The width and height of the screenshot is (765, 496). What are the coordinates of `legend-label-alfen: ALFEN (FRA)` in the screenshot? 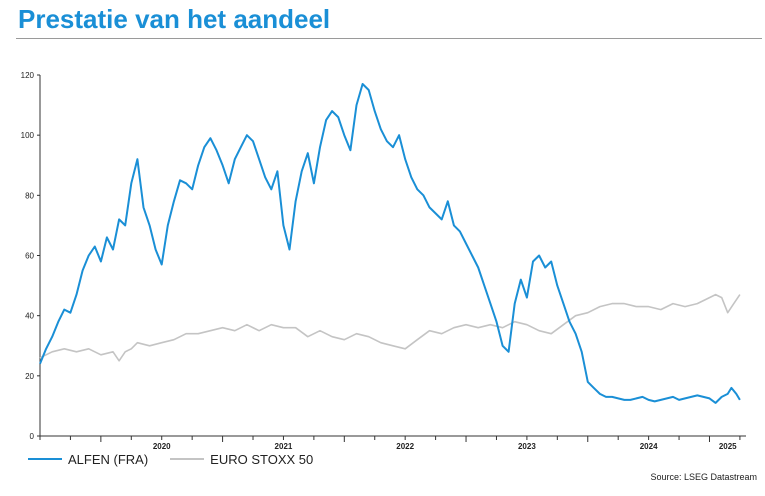 It's located at (108, 459).